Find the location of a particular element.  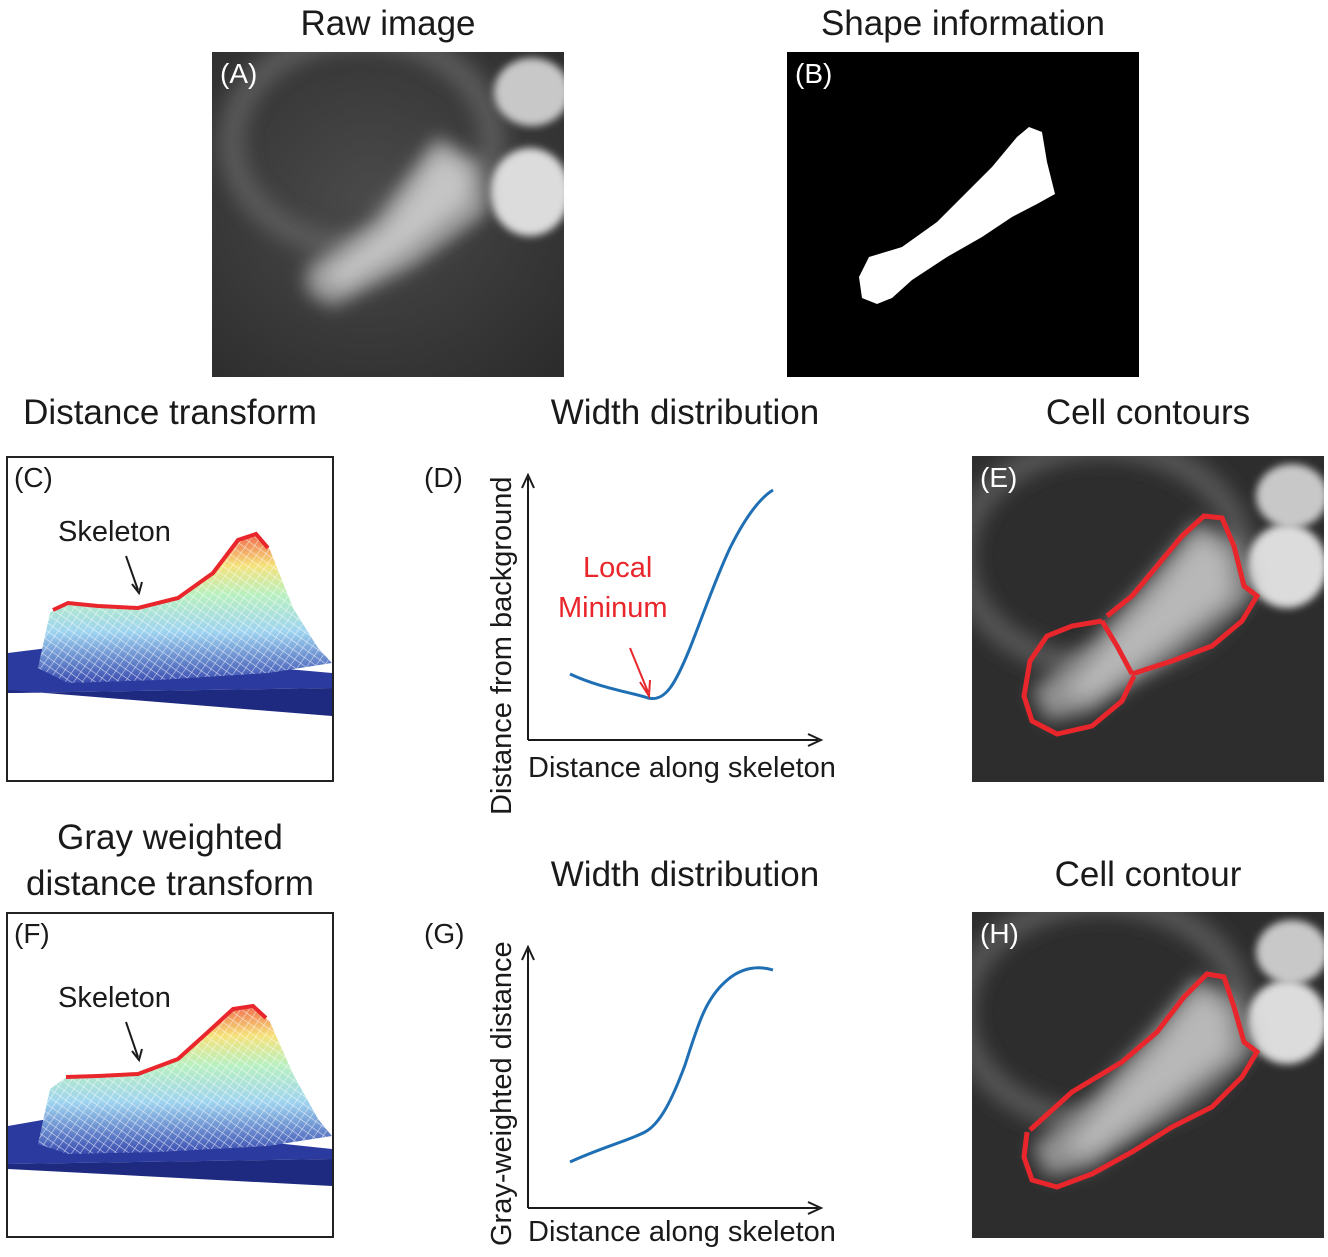

skeleton-label-c: Skeleton is located at coordinates (114, 532).